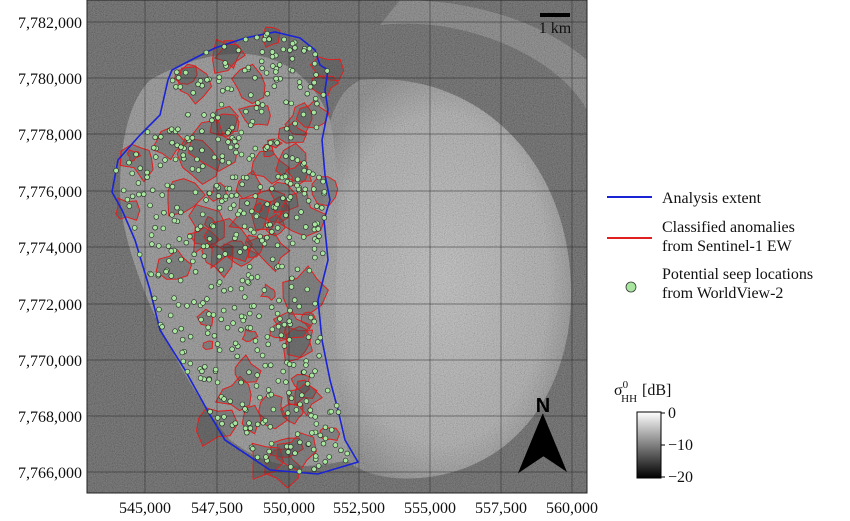  Describe the element at coordinates (50, 305) in the screenshot. I see `y-tick-label: 7,772,000` at that location.